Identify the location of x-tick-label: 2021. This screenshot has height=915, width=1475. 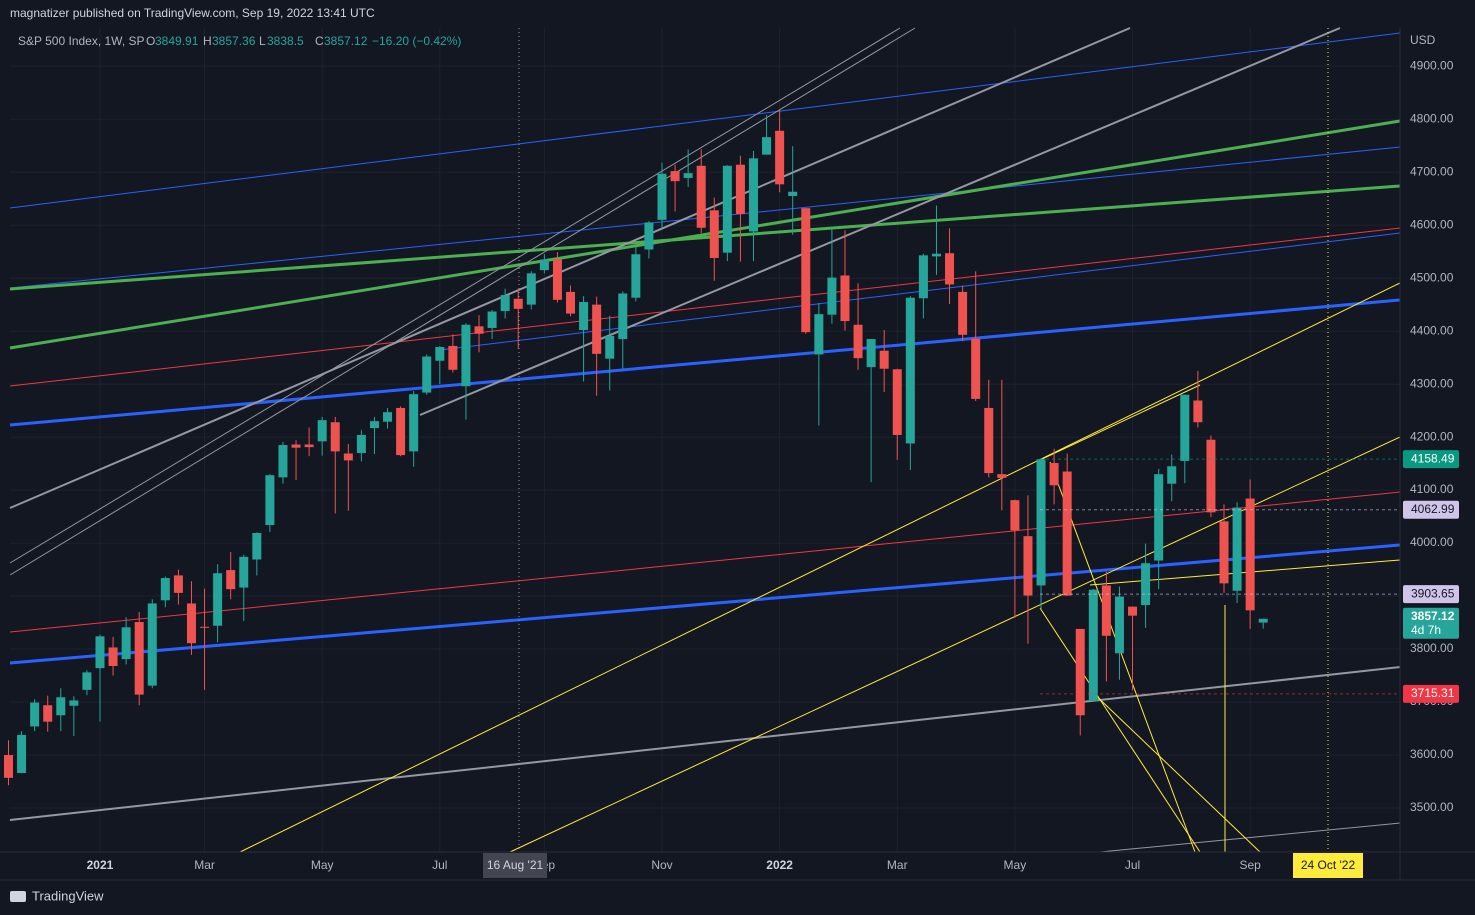
(100, 865).